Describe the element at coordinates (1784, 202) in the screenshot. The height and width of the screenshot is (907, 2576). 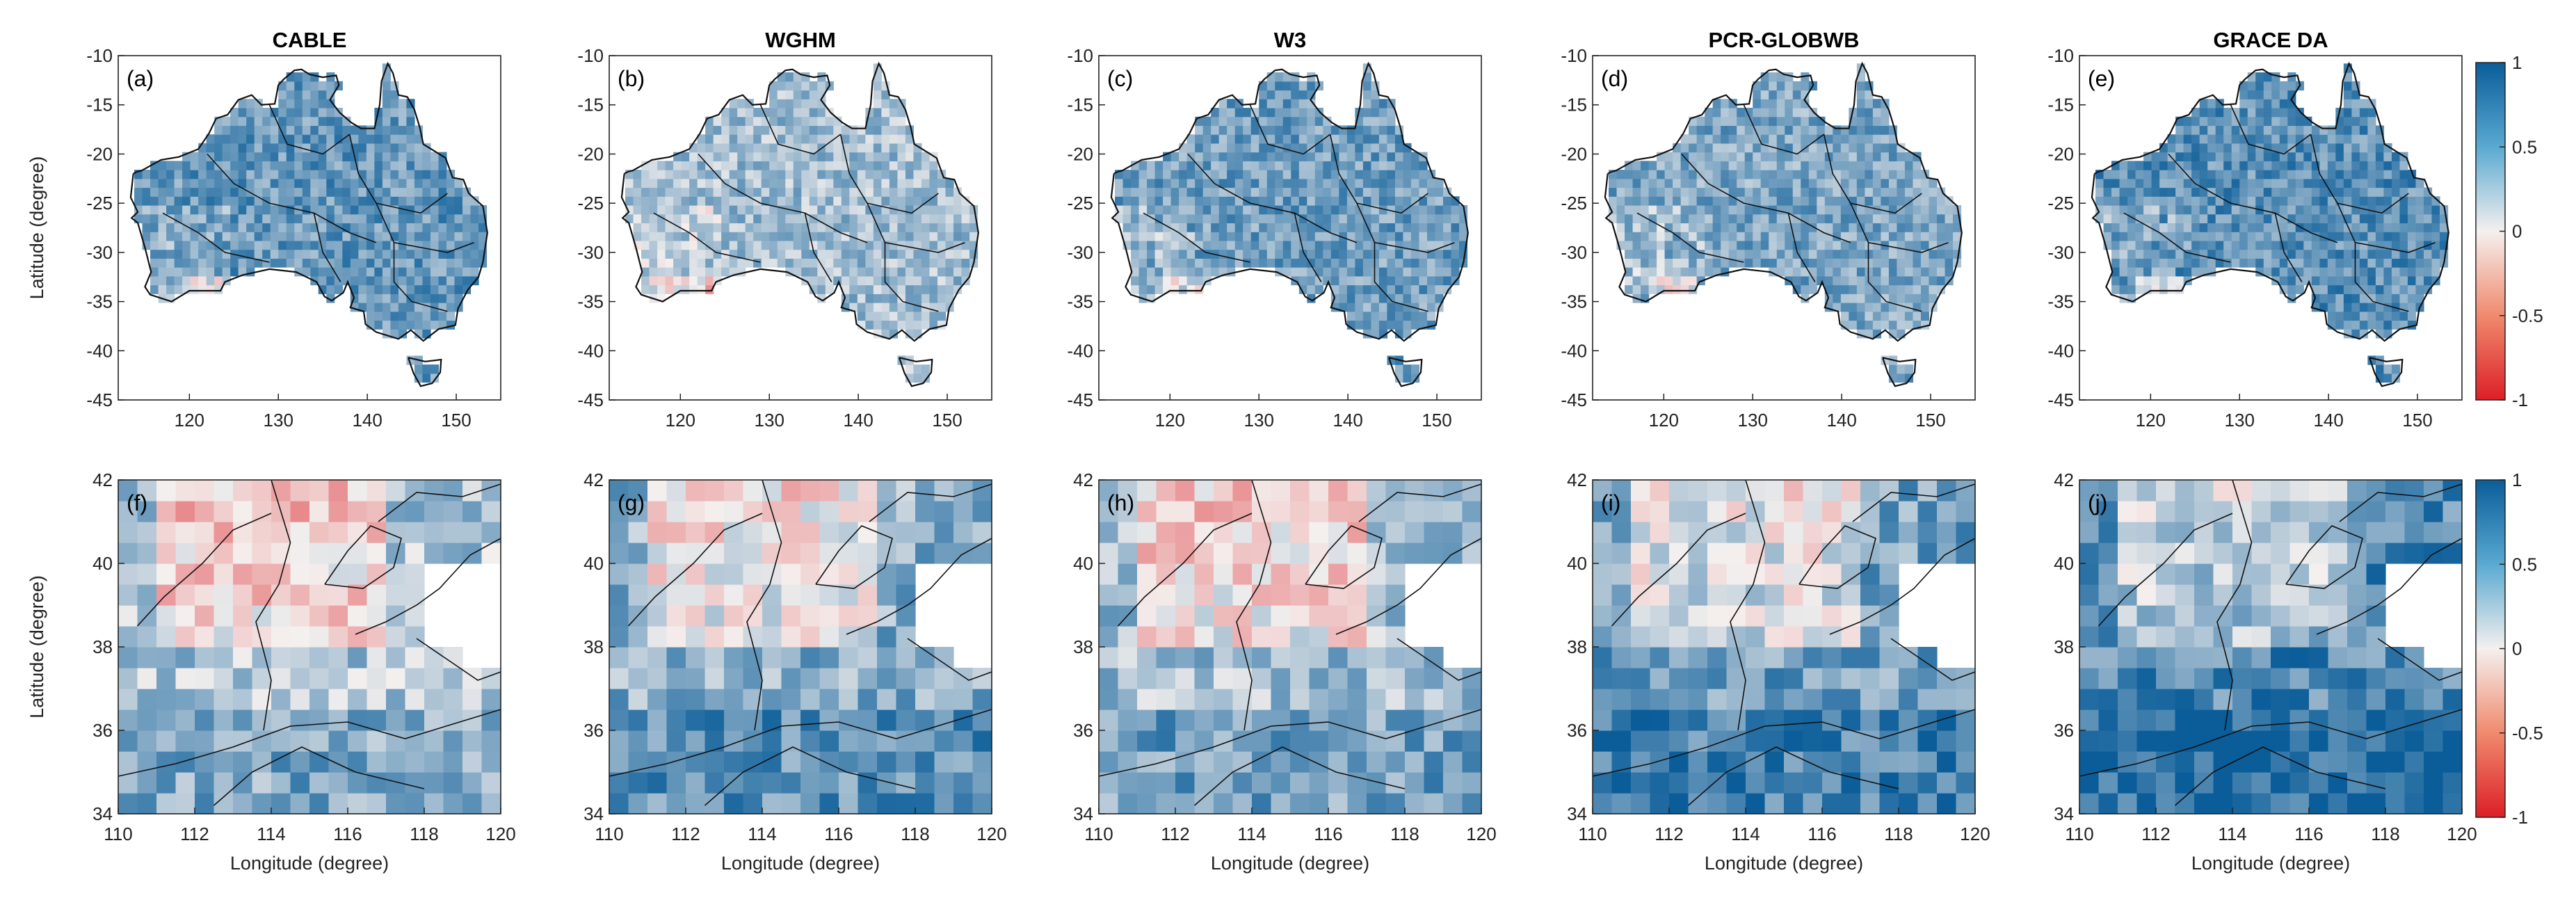
I see `coastline` at that location.